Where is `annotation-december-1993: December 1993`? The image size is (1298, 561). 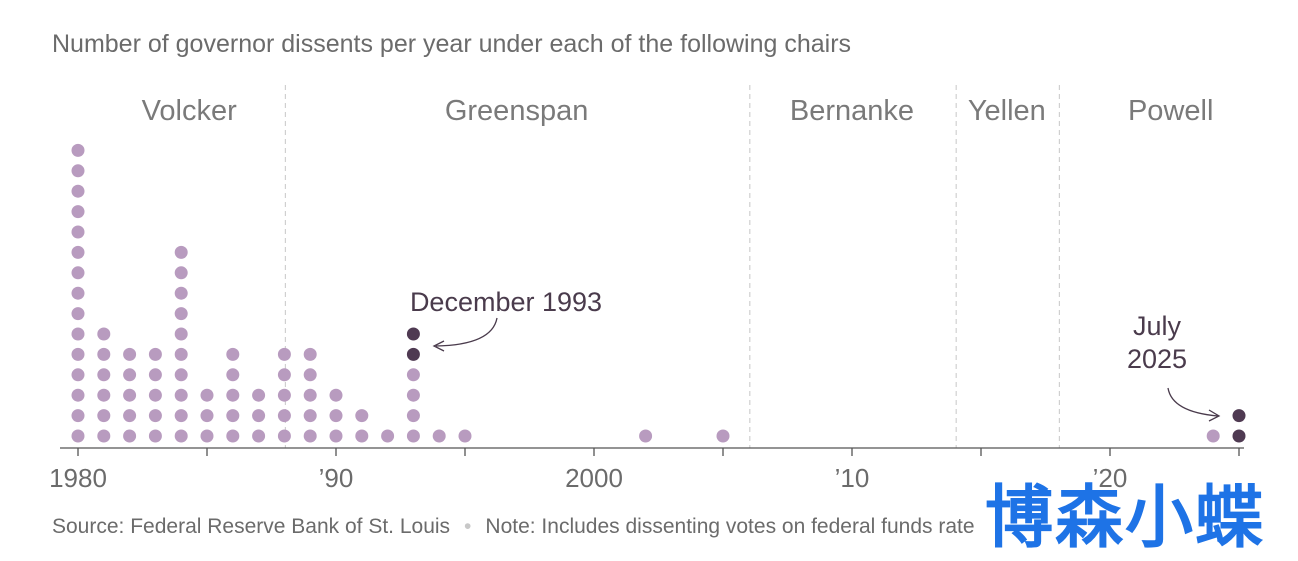
annotation-december-1993: December 1993 is located at coordinates (506, 302).